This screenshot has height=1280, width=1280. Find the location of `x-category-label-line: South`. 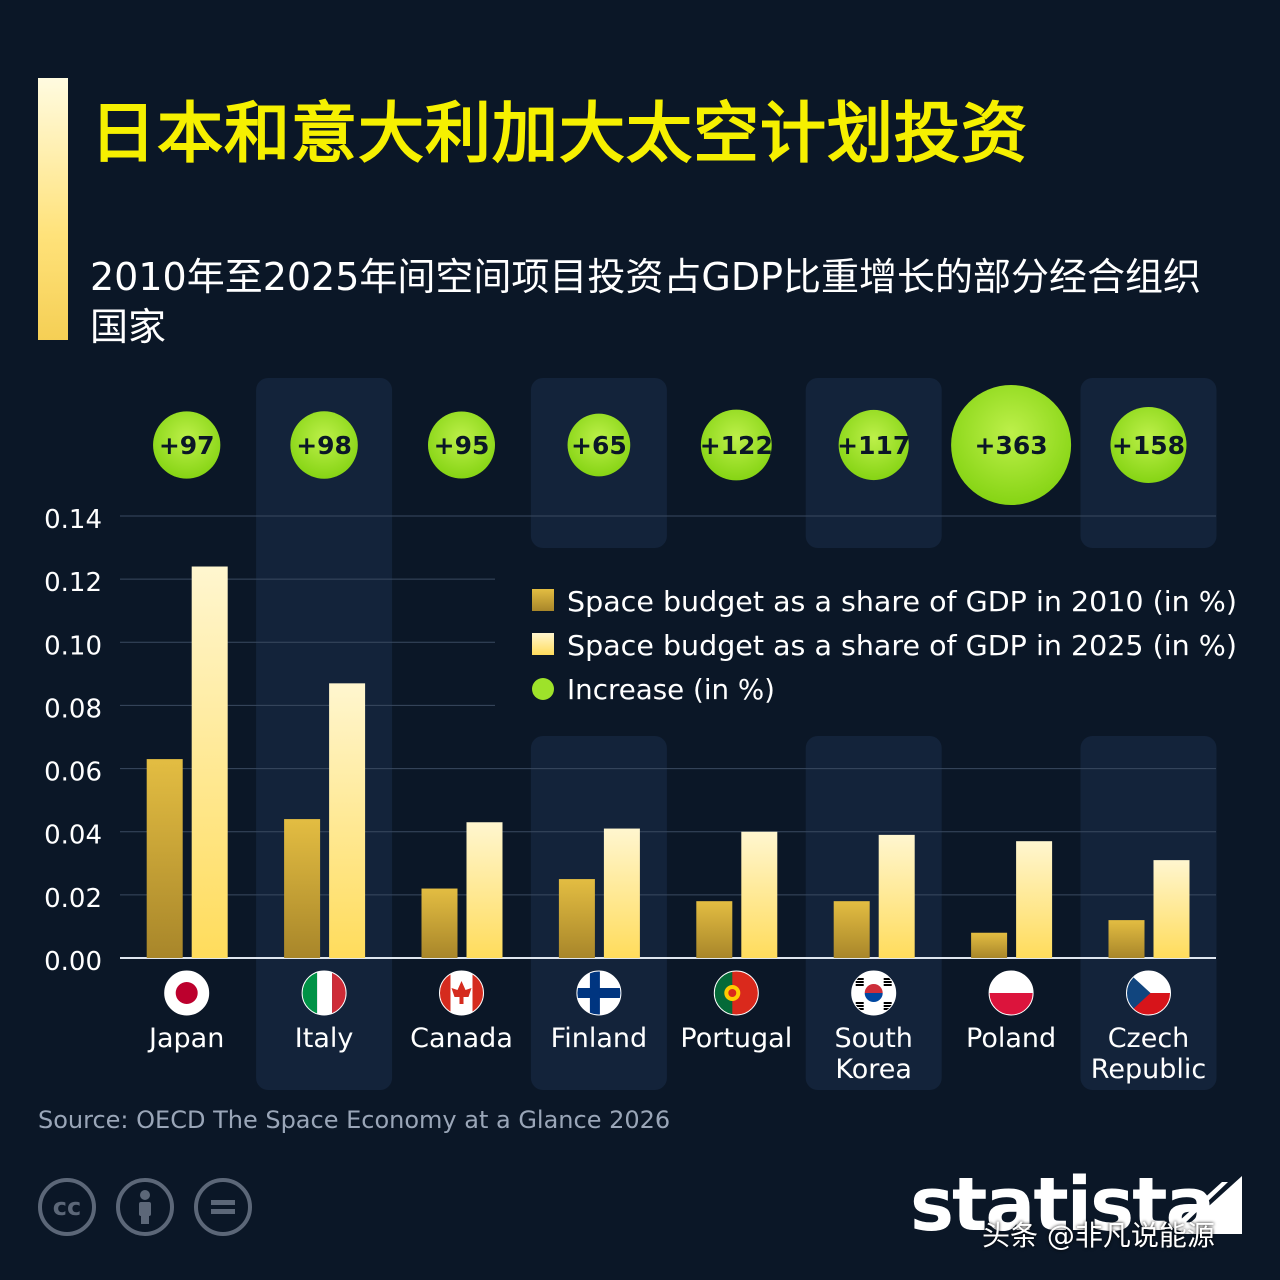

x-category-label-line: South is located at coordinates (873, 1038).